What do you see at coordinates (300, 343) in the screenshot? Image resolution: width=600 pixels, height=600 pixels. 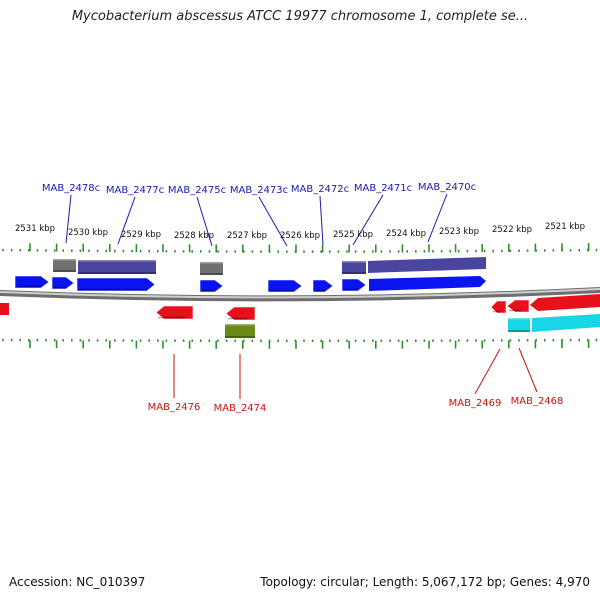 I see `ruler-bottom` at bounding box center [300, 343].